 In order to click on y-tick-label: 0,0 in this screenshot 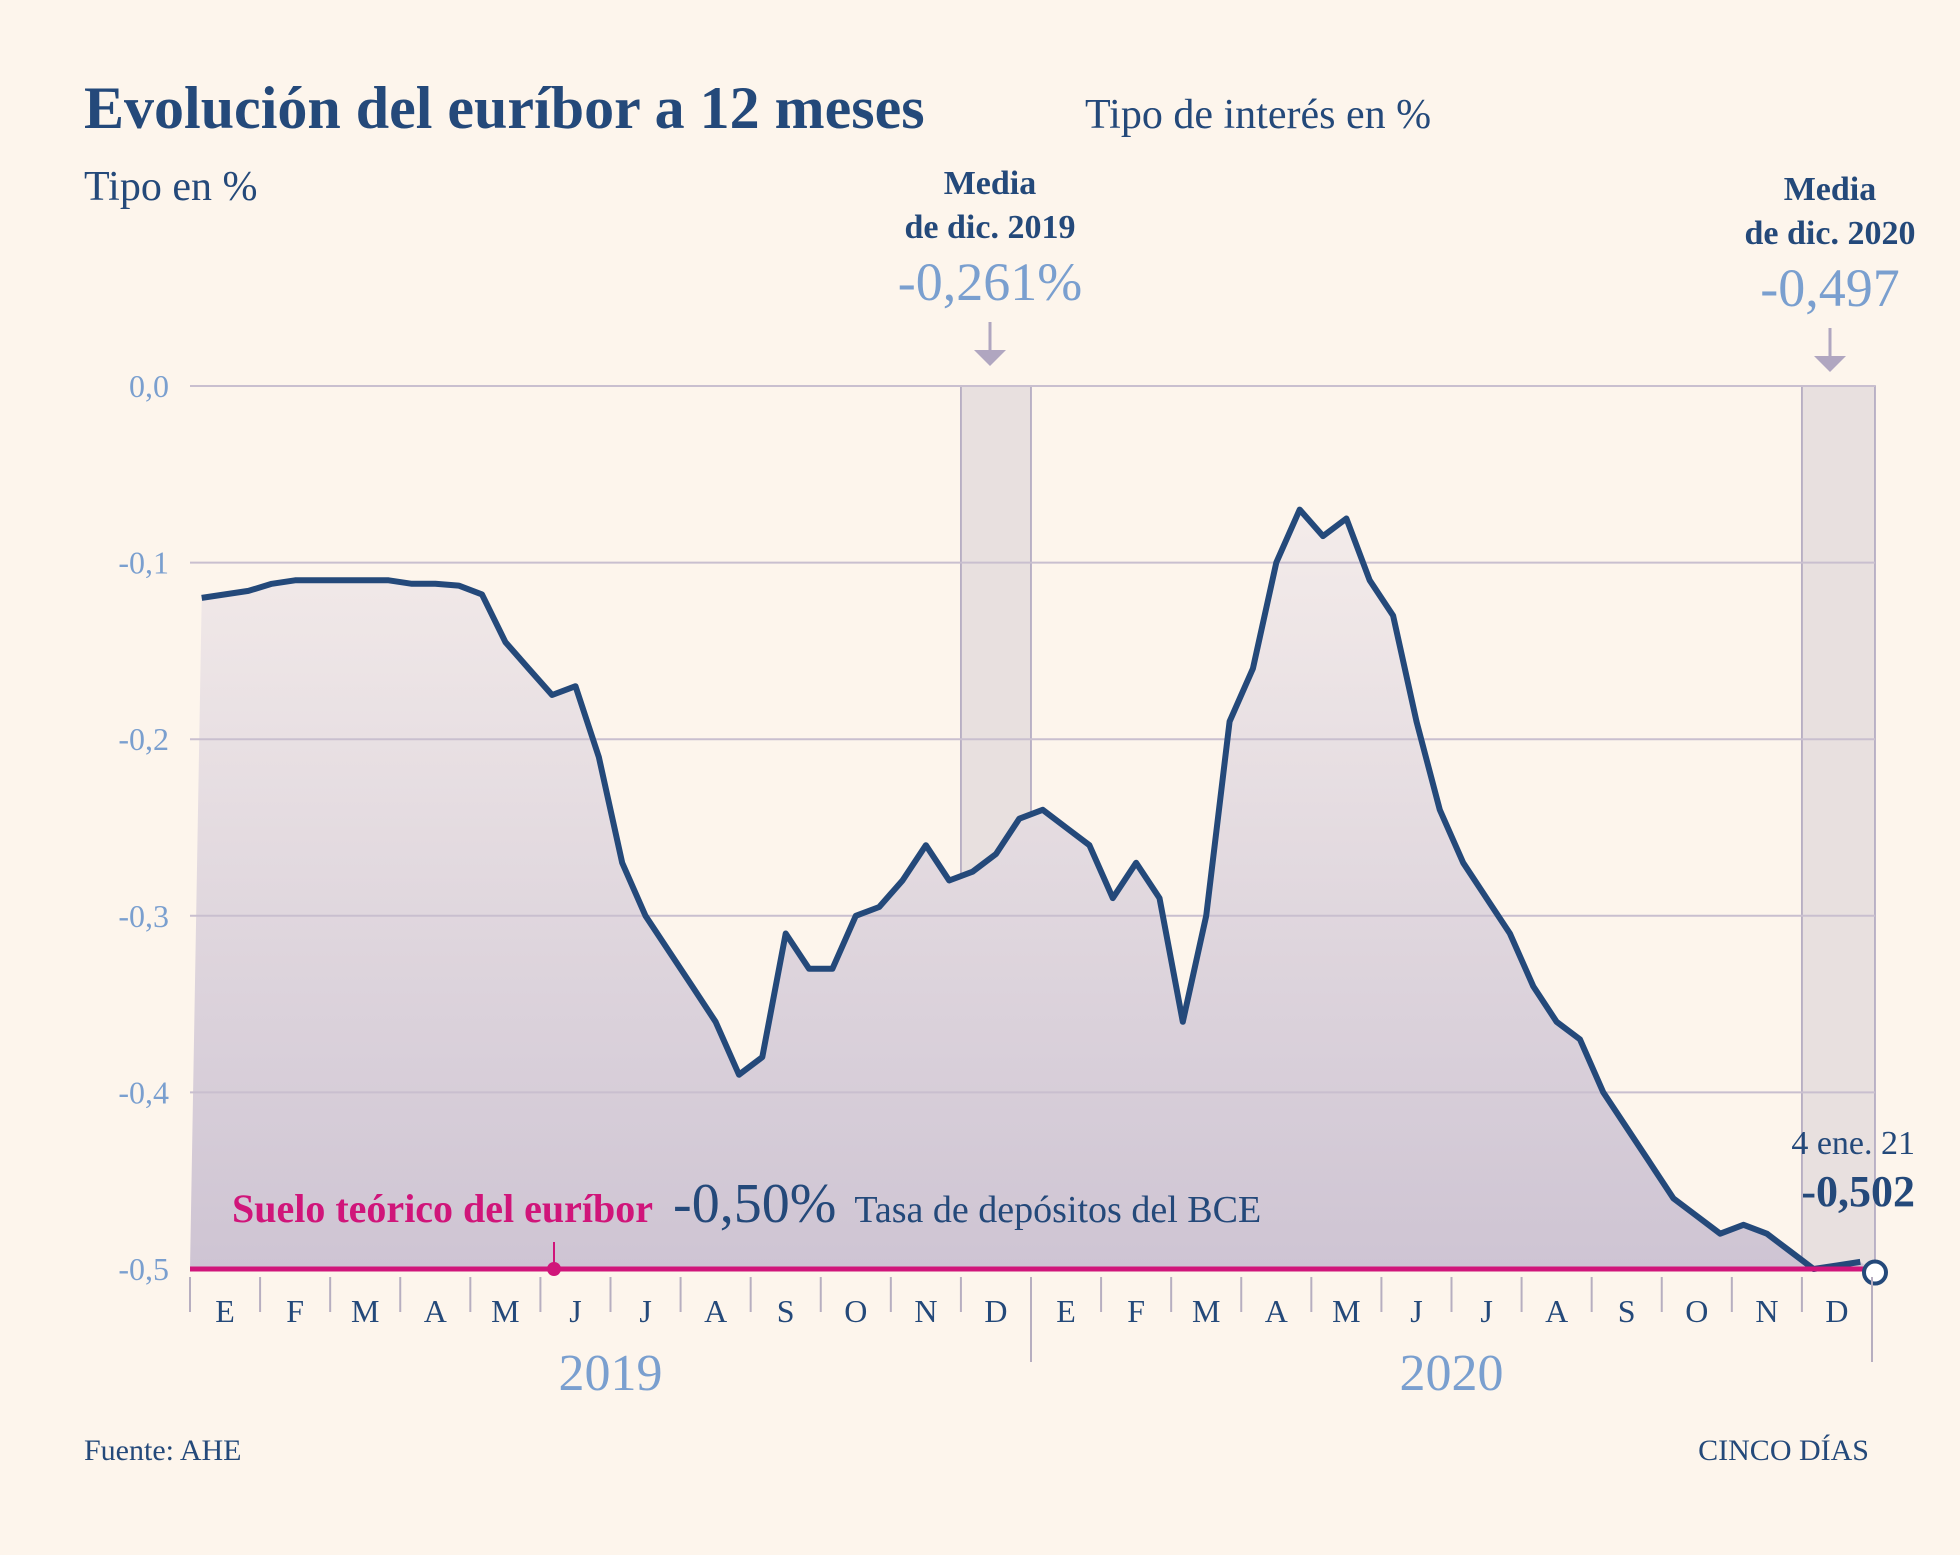, I will do `click(149, 386)`.